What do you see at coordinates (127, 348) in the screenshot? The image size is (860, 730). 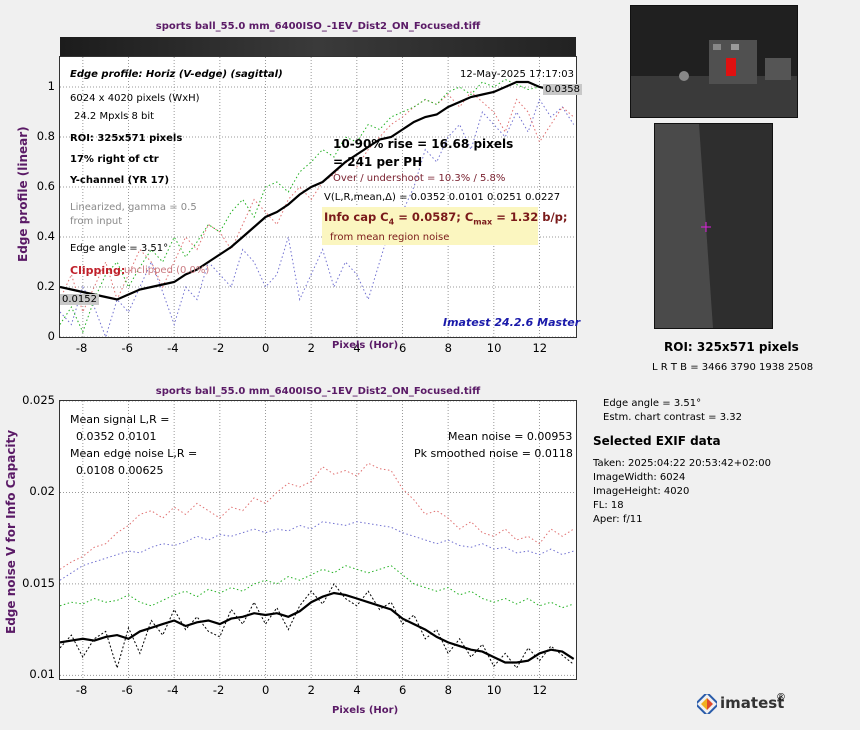 I see `top-chart-x-tick-label: -6` at bounding box center [127, 348].